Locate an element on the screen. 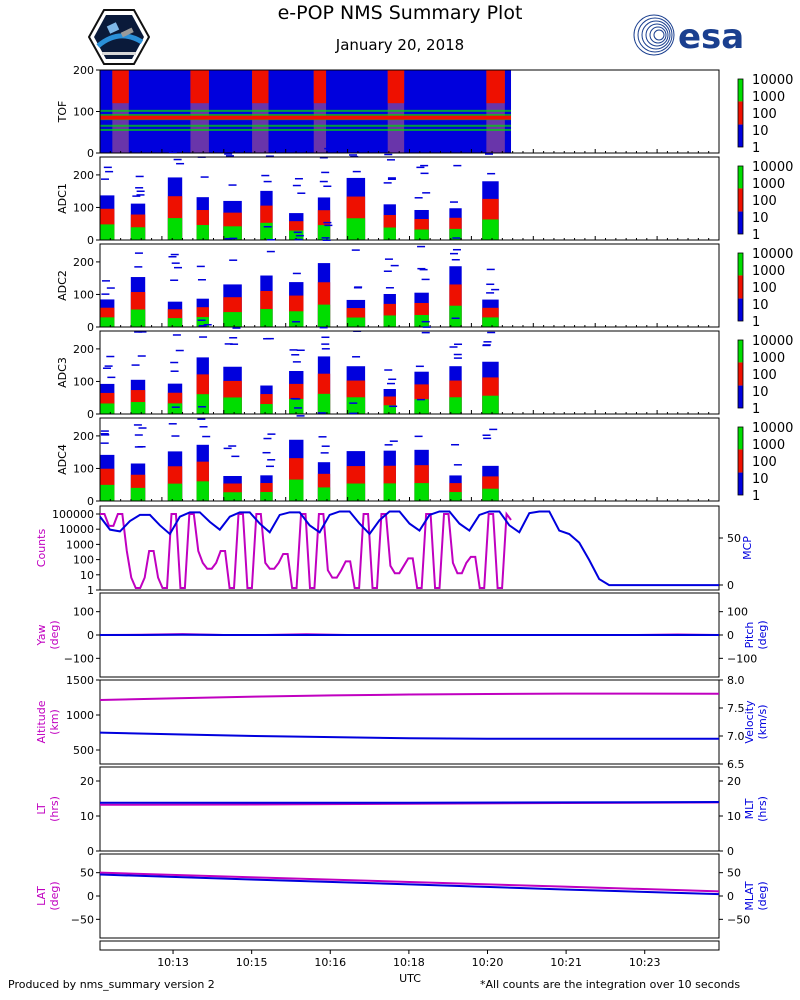  mission-logo-icon is located at coordinates (119, 37).